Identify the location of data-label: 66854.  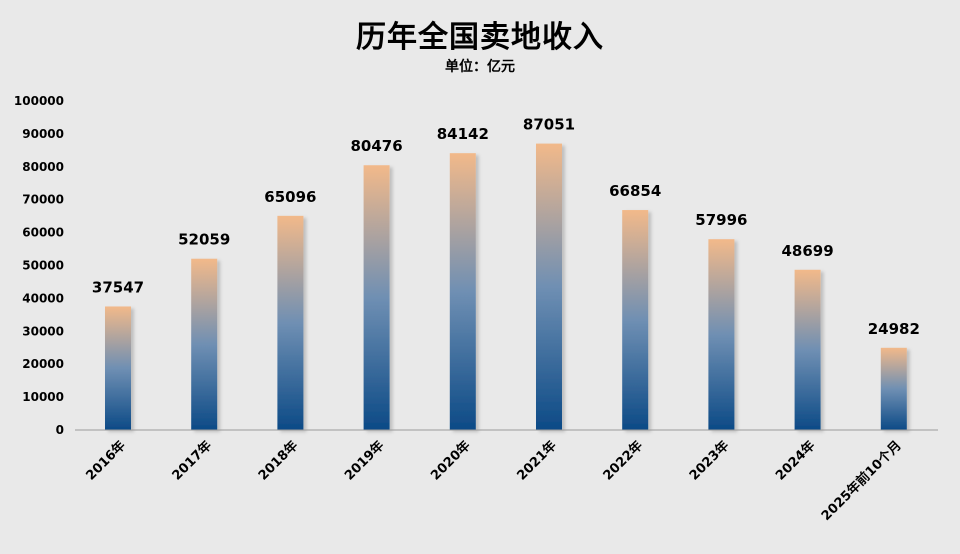
(635, 191).